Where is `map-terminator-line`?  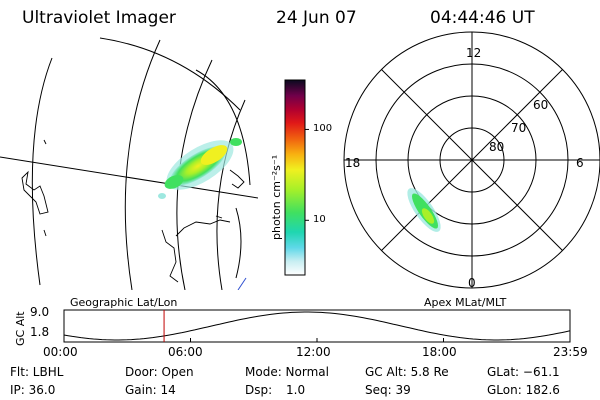 map-terminator-line is located at coordinates (129, 177).